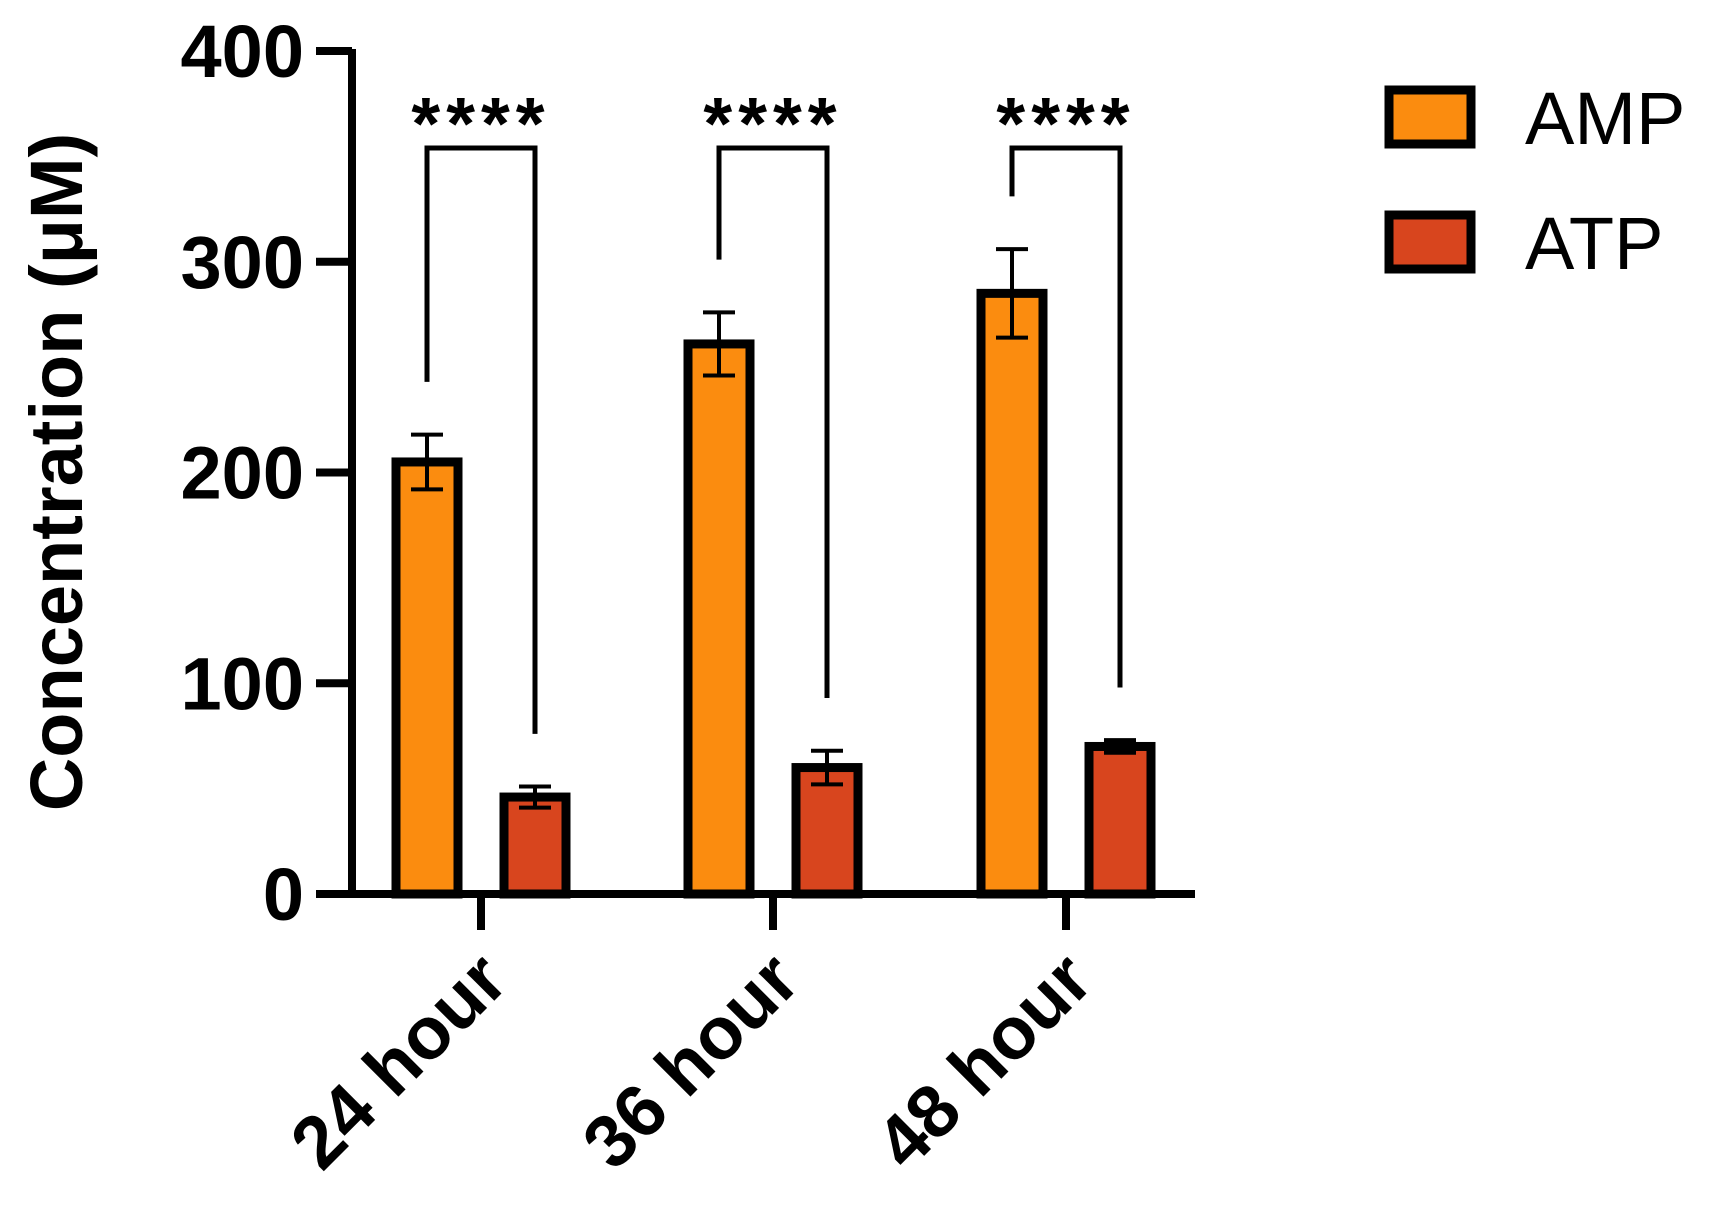 This screenshot has height=1219, width=1711. I want to click on legend-label-atp: ATP, so click(1594, 243).